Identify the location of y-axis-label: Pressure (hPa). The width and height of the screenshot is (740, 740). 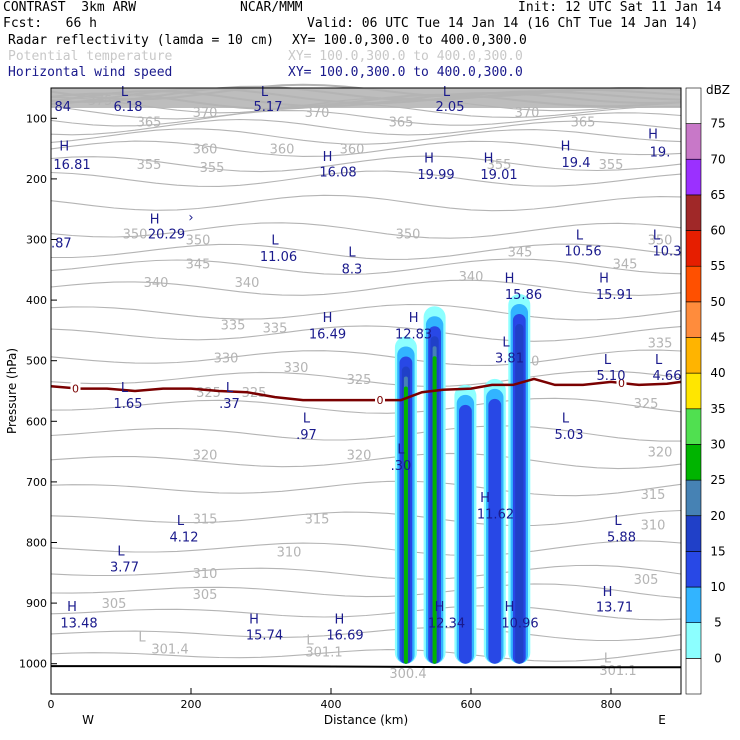
(12, 391).